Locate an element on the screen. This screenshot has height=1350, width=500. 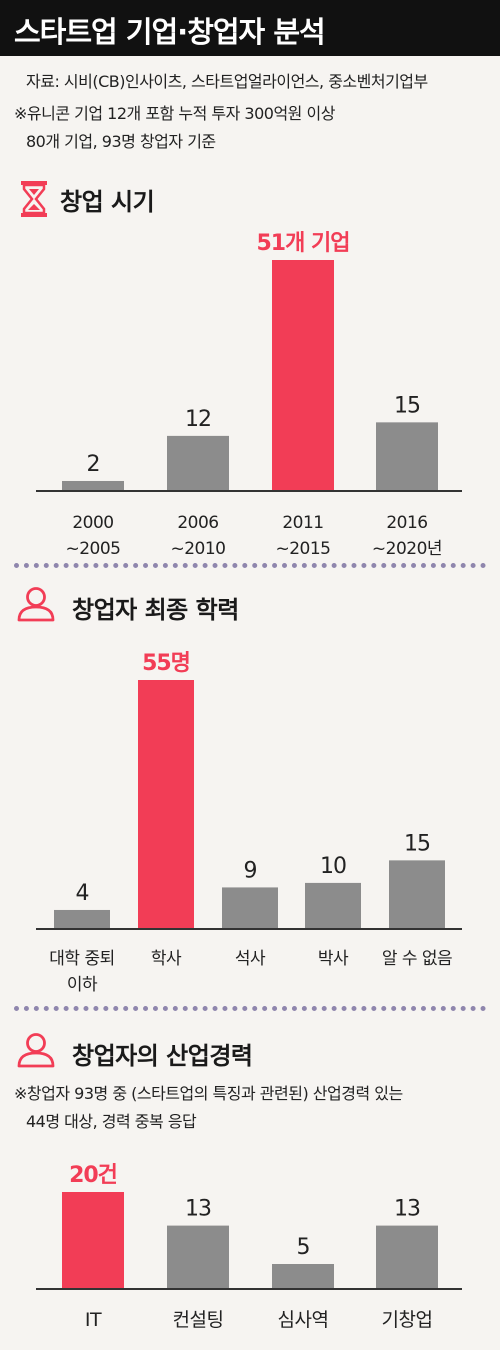
category-label: 컨설팅 is located at coordinates (198, 1320).